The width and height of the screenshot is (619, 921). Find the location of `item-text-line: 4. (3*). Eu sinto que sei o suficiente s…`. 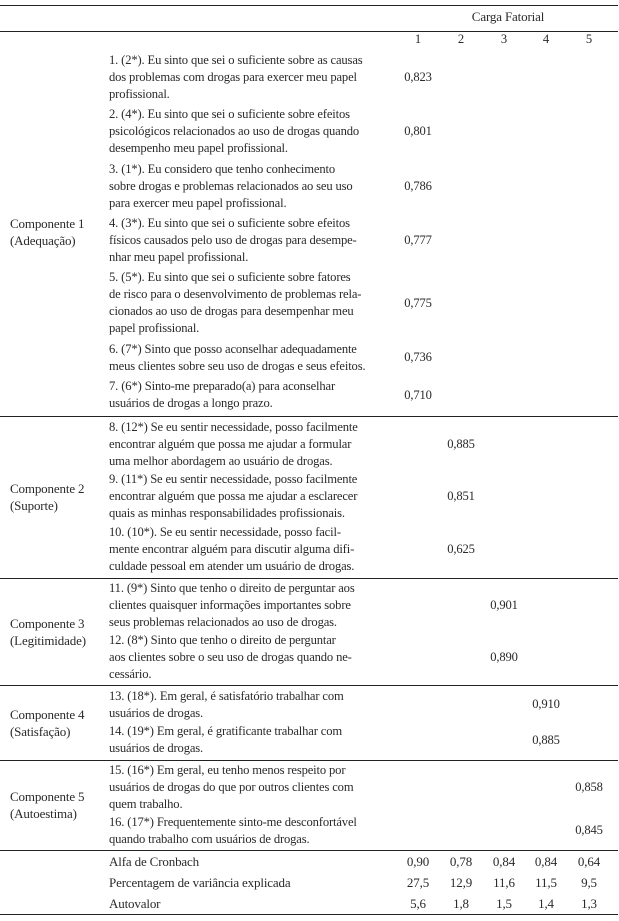

item-text-line: 4. (3*). Eu sinto que sei o suficiente s… is located at coordinates (229, 222).